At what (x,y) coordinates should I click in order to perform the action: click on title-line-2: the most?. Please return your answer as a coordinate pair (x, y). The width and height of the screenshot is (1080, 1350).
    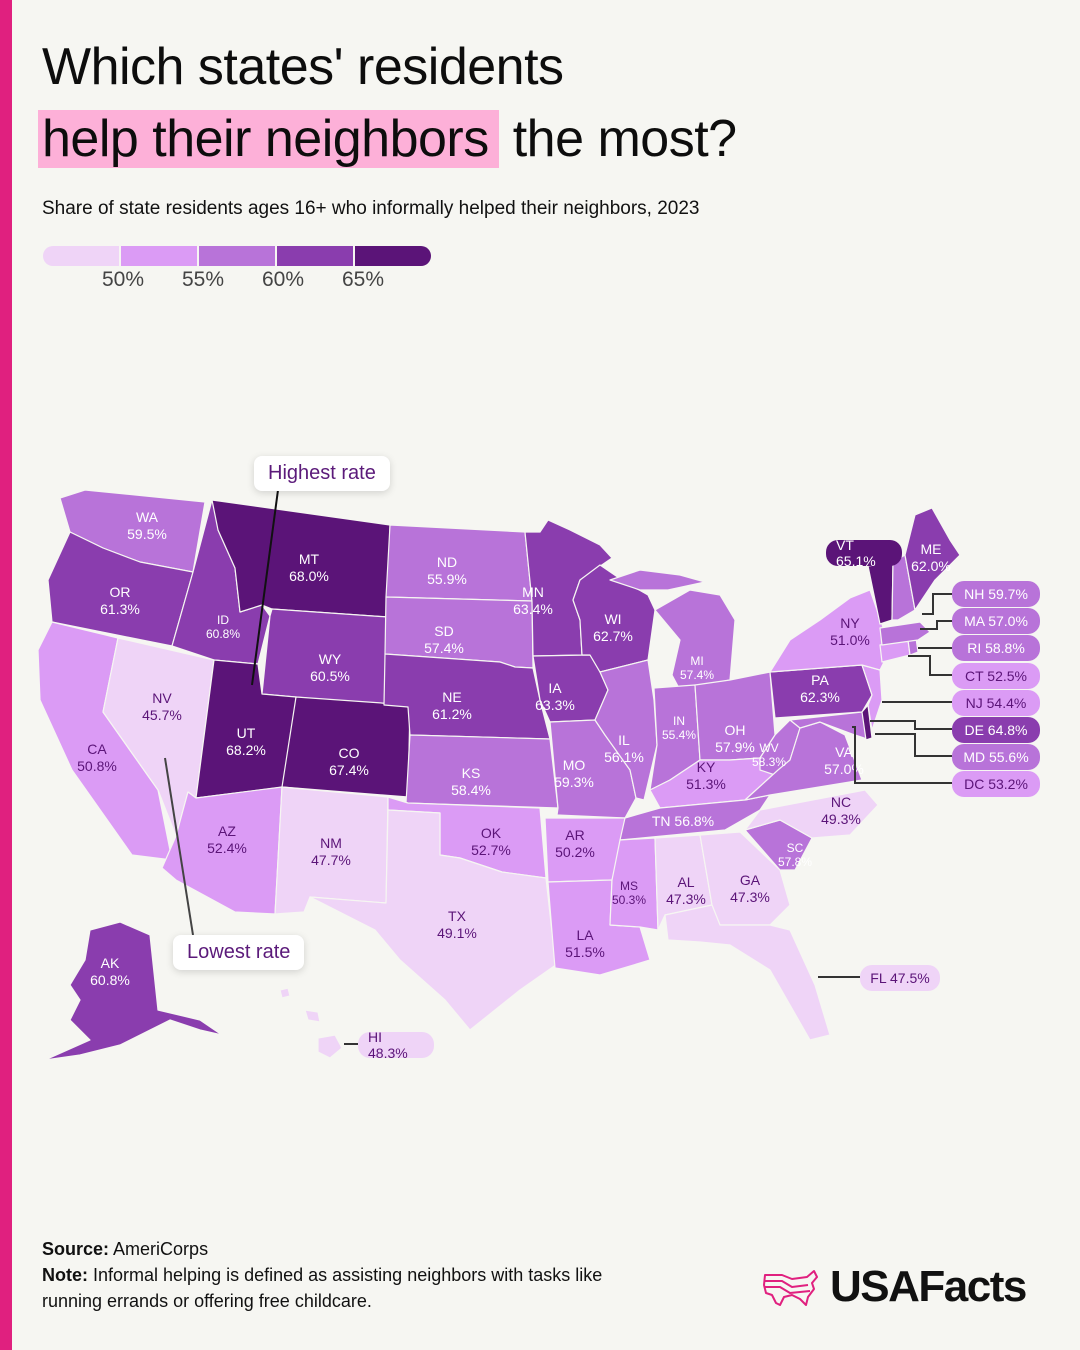
    Looking at the image, I should click on (624, 139).